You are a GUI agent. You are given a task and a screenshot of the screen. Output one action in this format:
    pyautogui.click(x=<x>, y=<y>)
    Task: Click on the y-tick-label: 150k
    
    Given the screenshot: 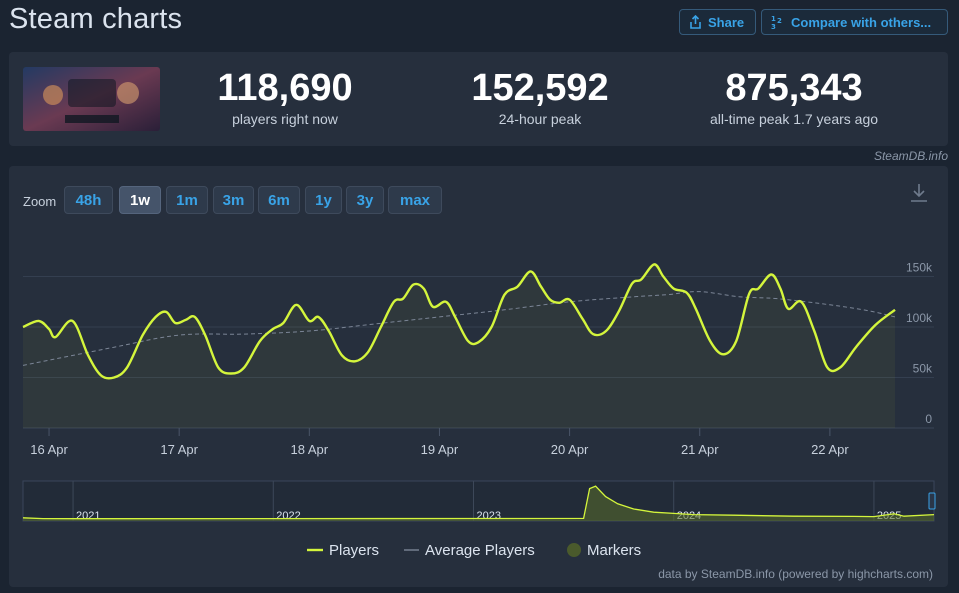 What is the action you would take?
    pyautogui.click(x=919, y=268)
    